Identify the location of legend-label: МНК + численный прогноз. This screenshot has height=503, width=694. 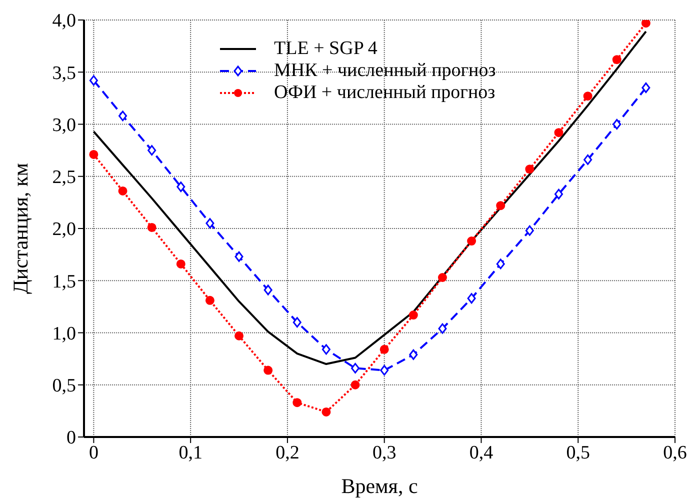
(385, 71).